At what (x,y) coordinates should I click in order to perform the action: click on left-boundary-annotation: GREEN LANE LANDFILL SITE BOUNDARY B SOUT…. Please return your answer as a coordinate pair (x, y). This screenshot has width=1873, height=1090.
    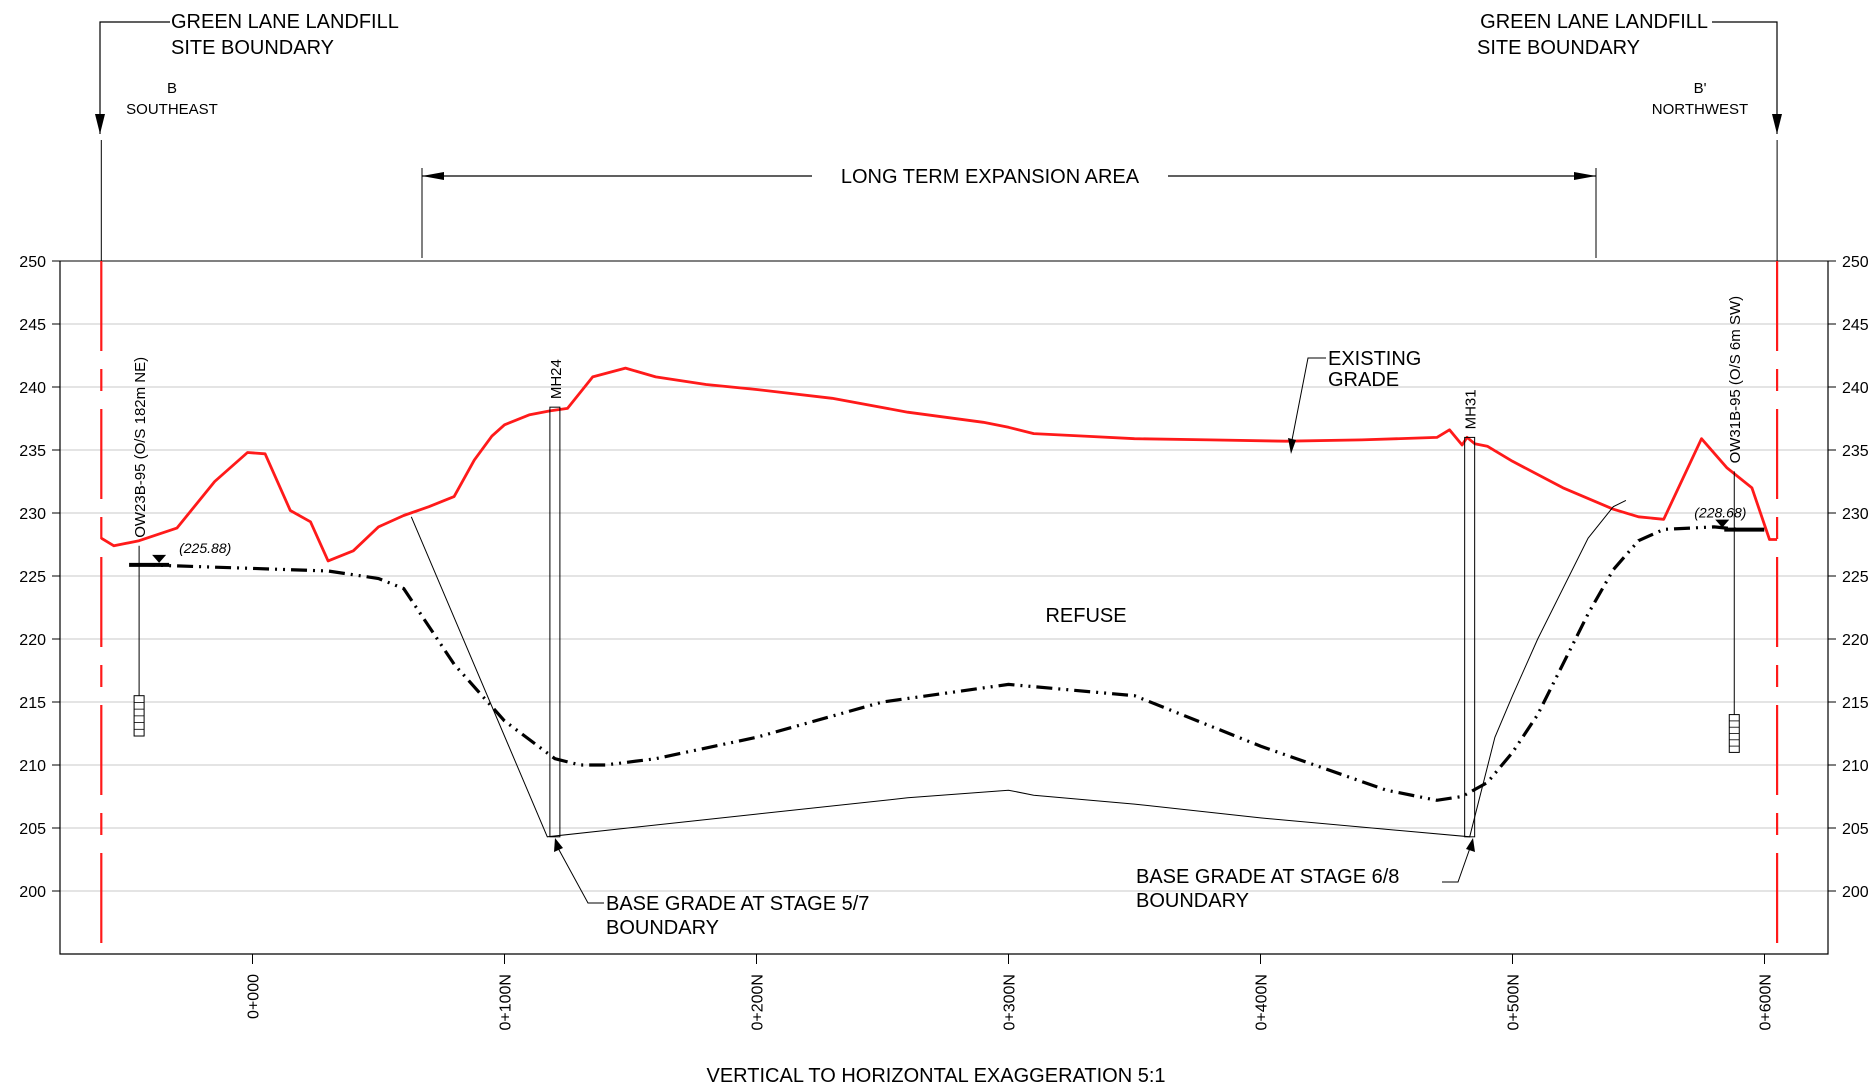
    Looking at the image, I should click on (247, 72).